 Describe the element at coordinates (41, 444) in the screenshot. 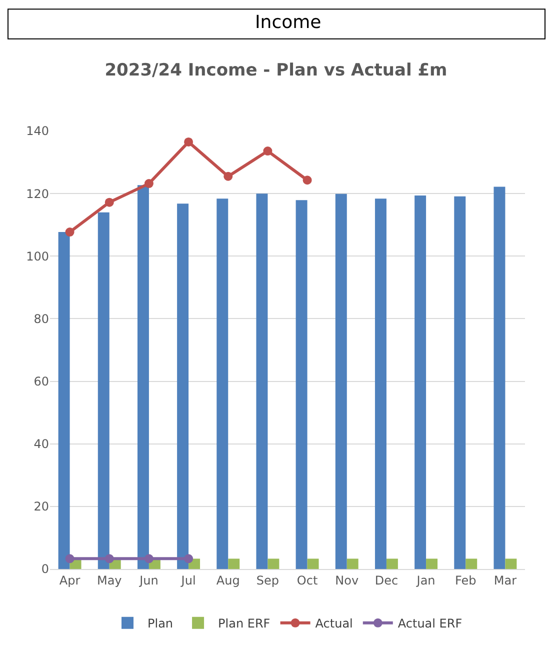

I see `y-tick-label: 40` at that location.